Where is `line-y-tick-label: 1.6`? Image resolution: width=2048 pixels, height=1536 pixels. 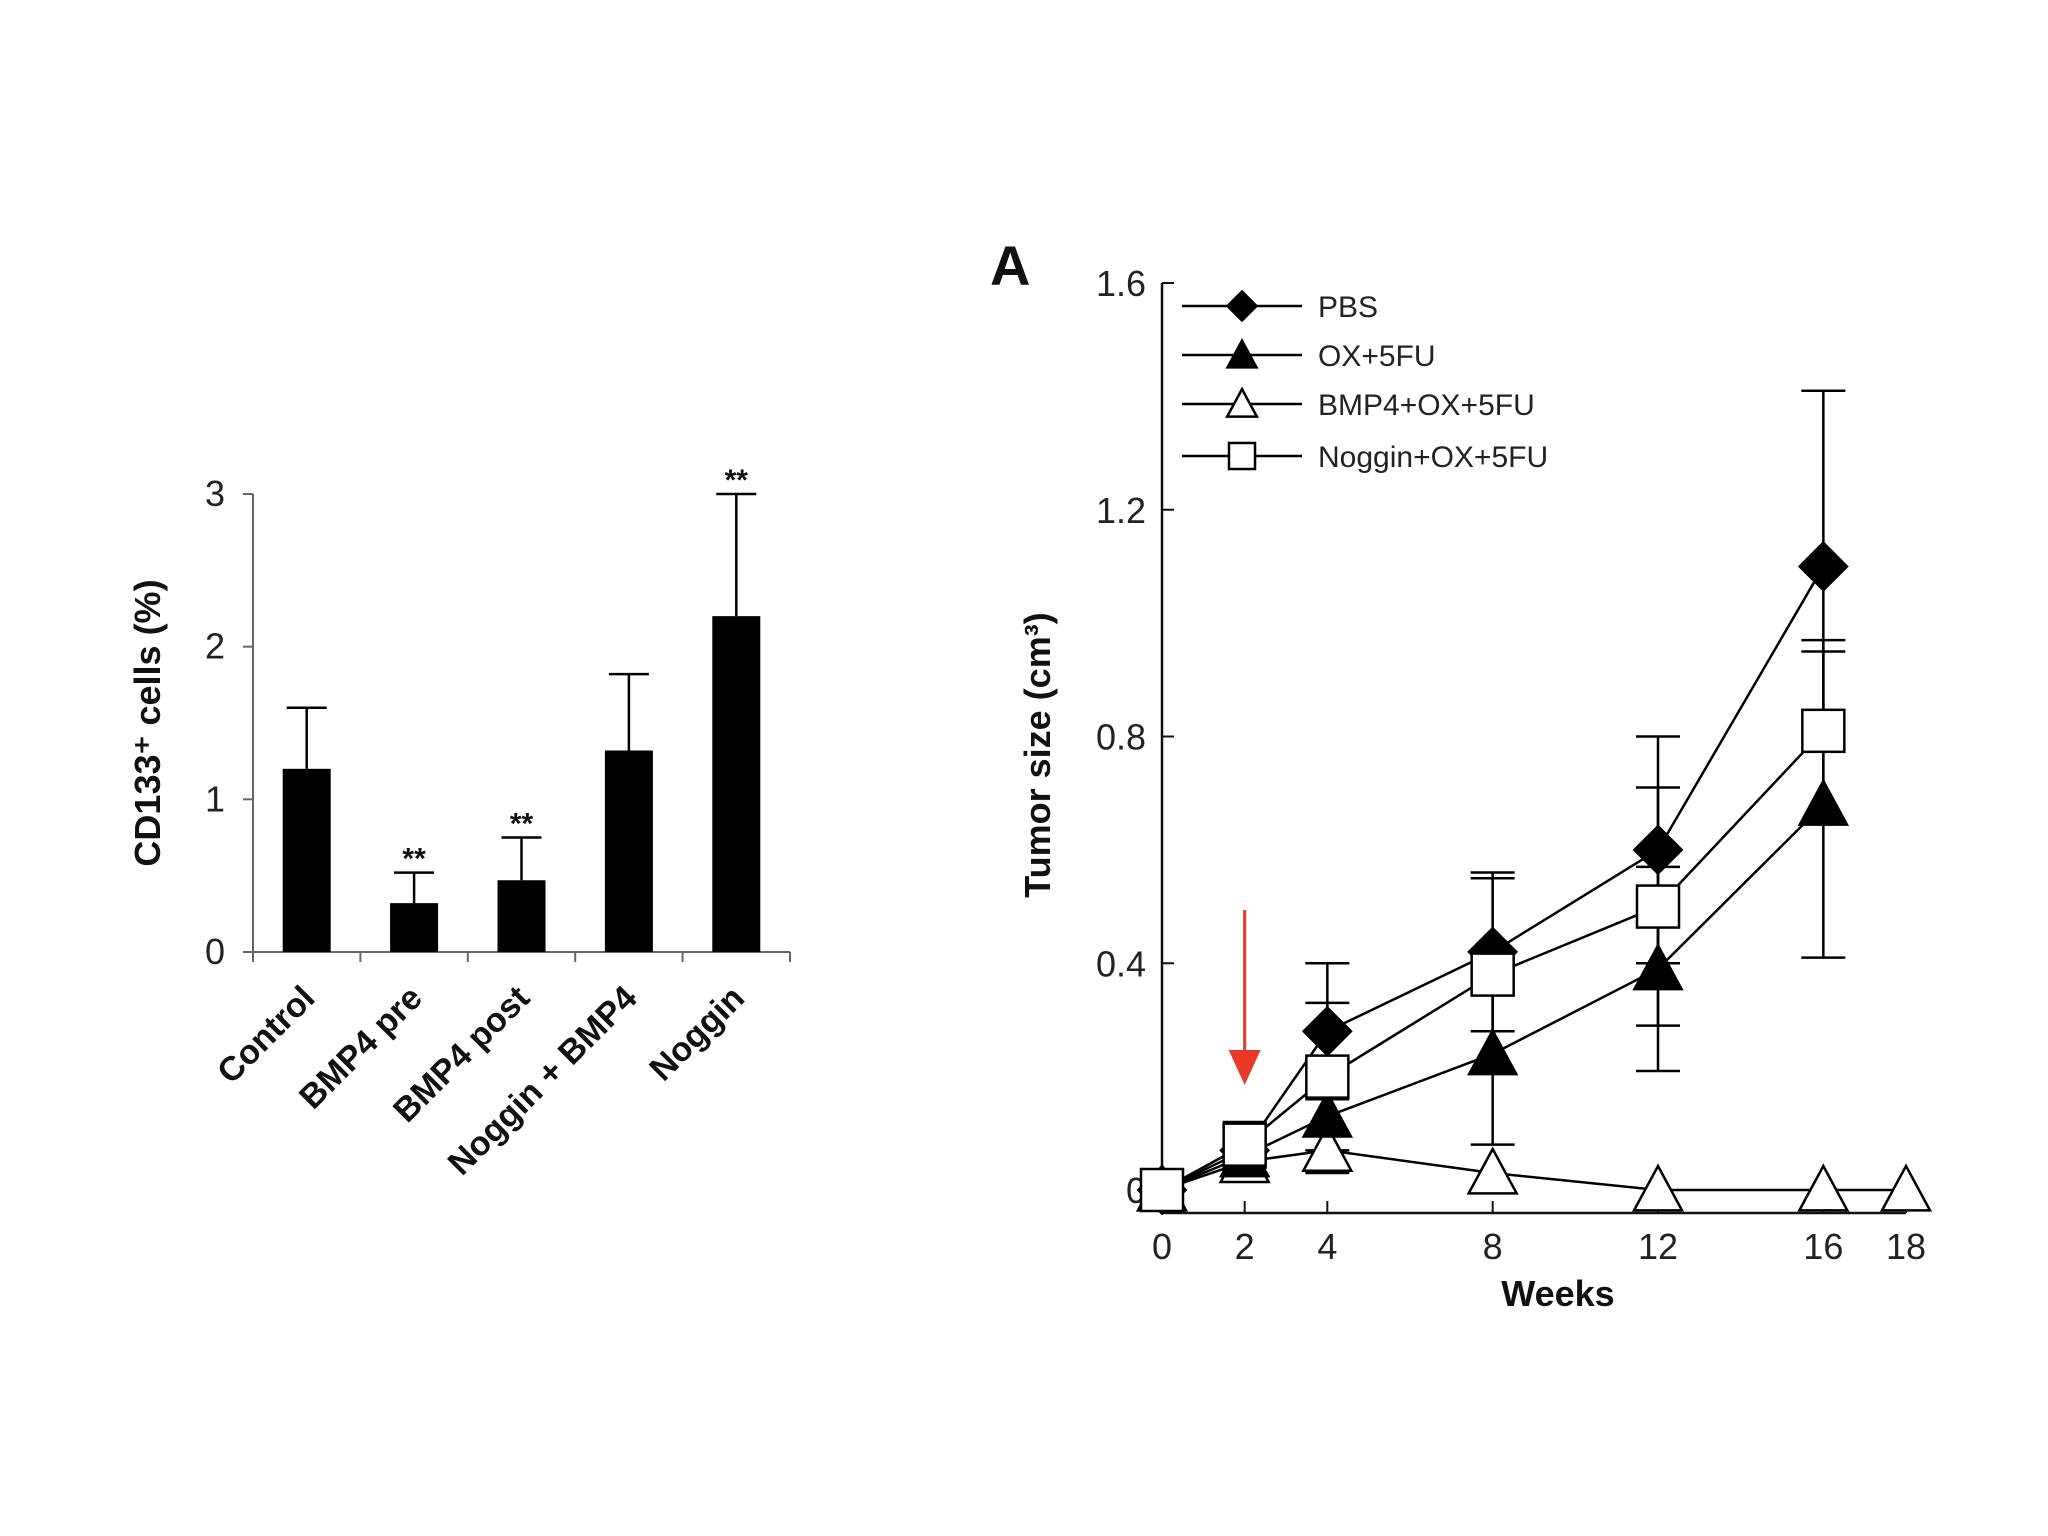
line-y-tick-label: 1.6 is located at coordinates (1121, 283).